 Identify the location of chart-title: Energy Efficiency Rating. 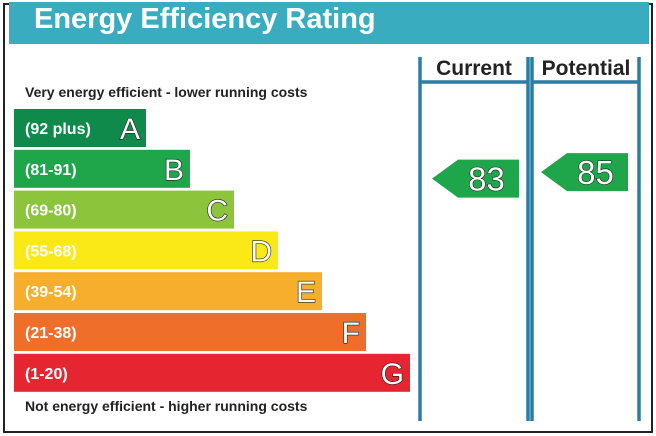
(205, 19).